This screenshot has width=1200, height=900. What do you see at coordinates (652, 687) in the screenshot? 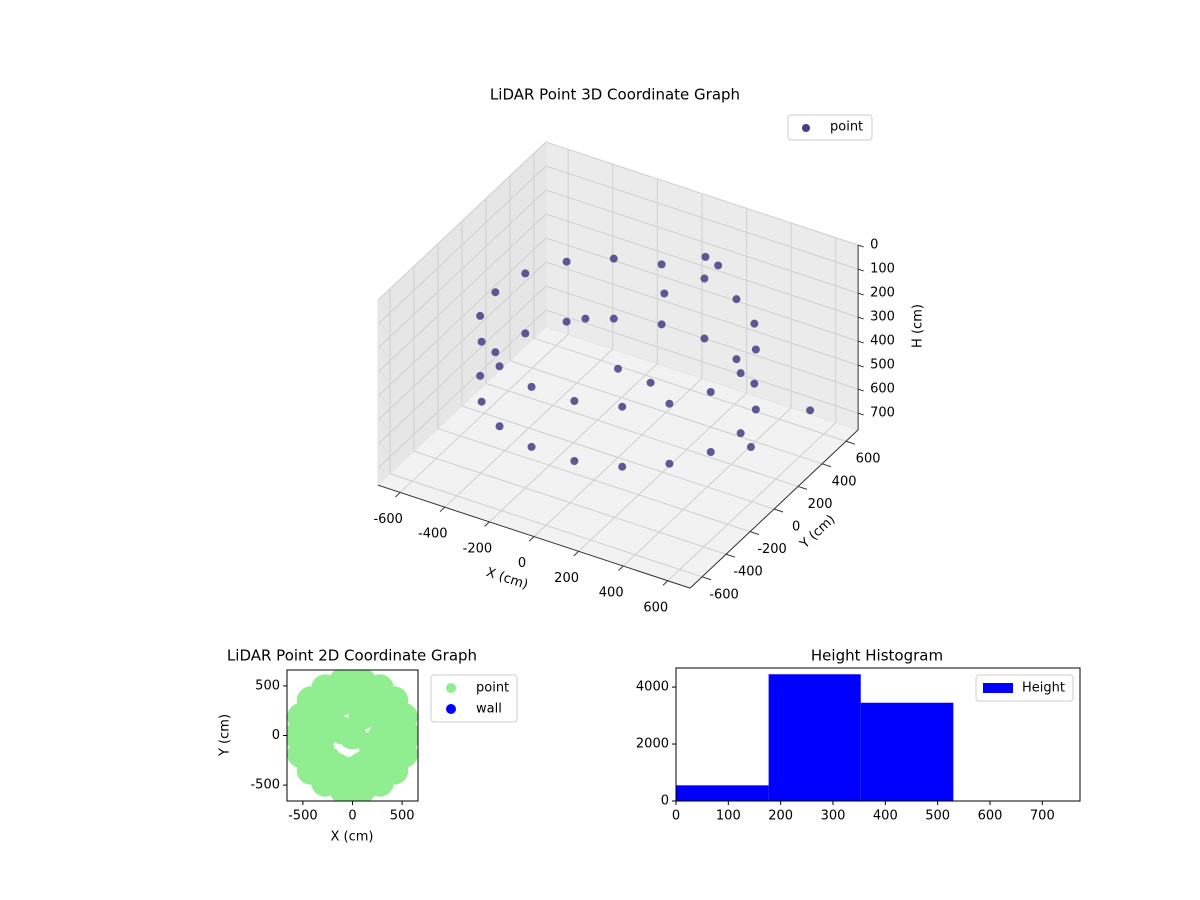
I see `y-tick-label: 4000` at bounding box center [652, 687].